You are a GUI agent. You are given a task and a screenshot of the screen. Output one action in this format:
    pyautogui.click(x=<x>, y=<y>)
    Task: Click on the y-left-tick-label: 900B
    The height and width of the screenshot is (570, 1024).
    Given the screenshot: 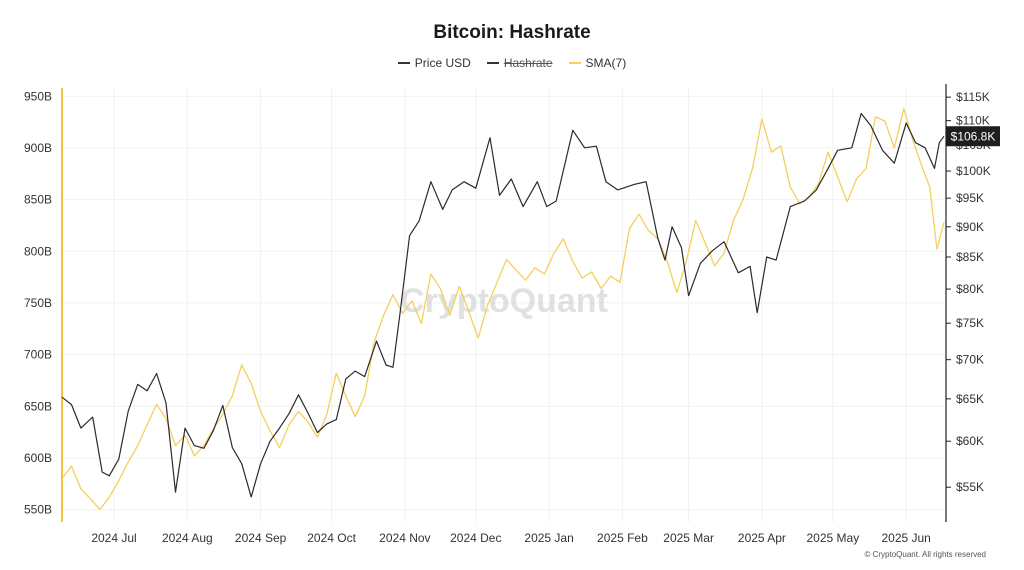 What is the action you would take?
    pyautogui.click(x=38, y=148)
    